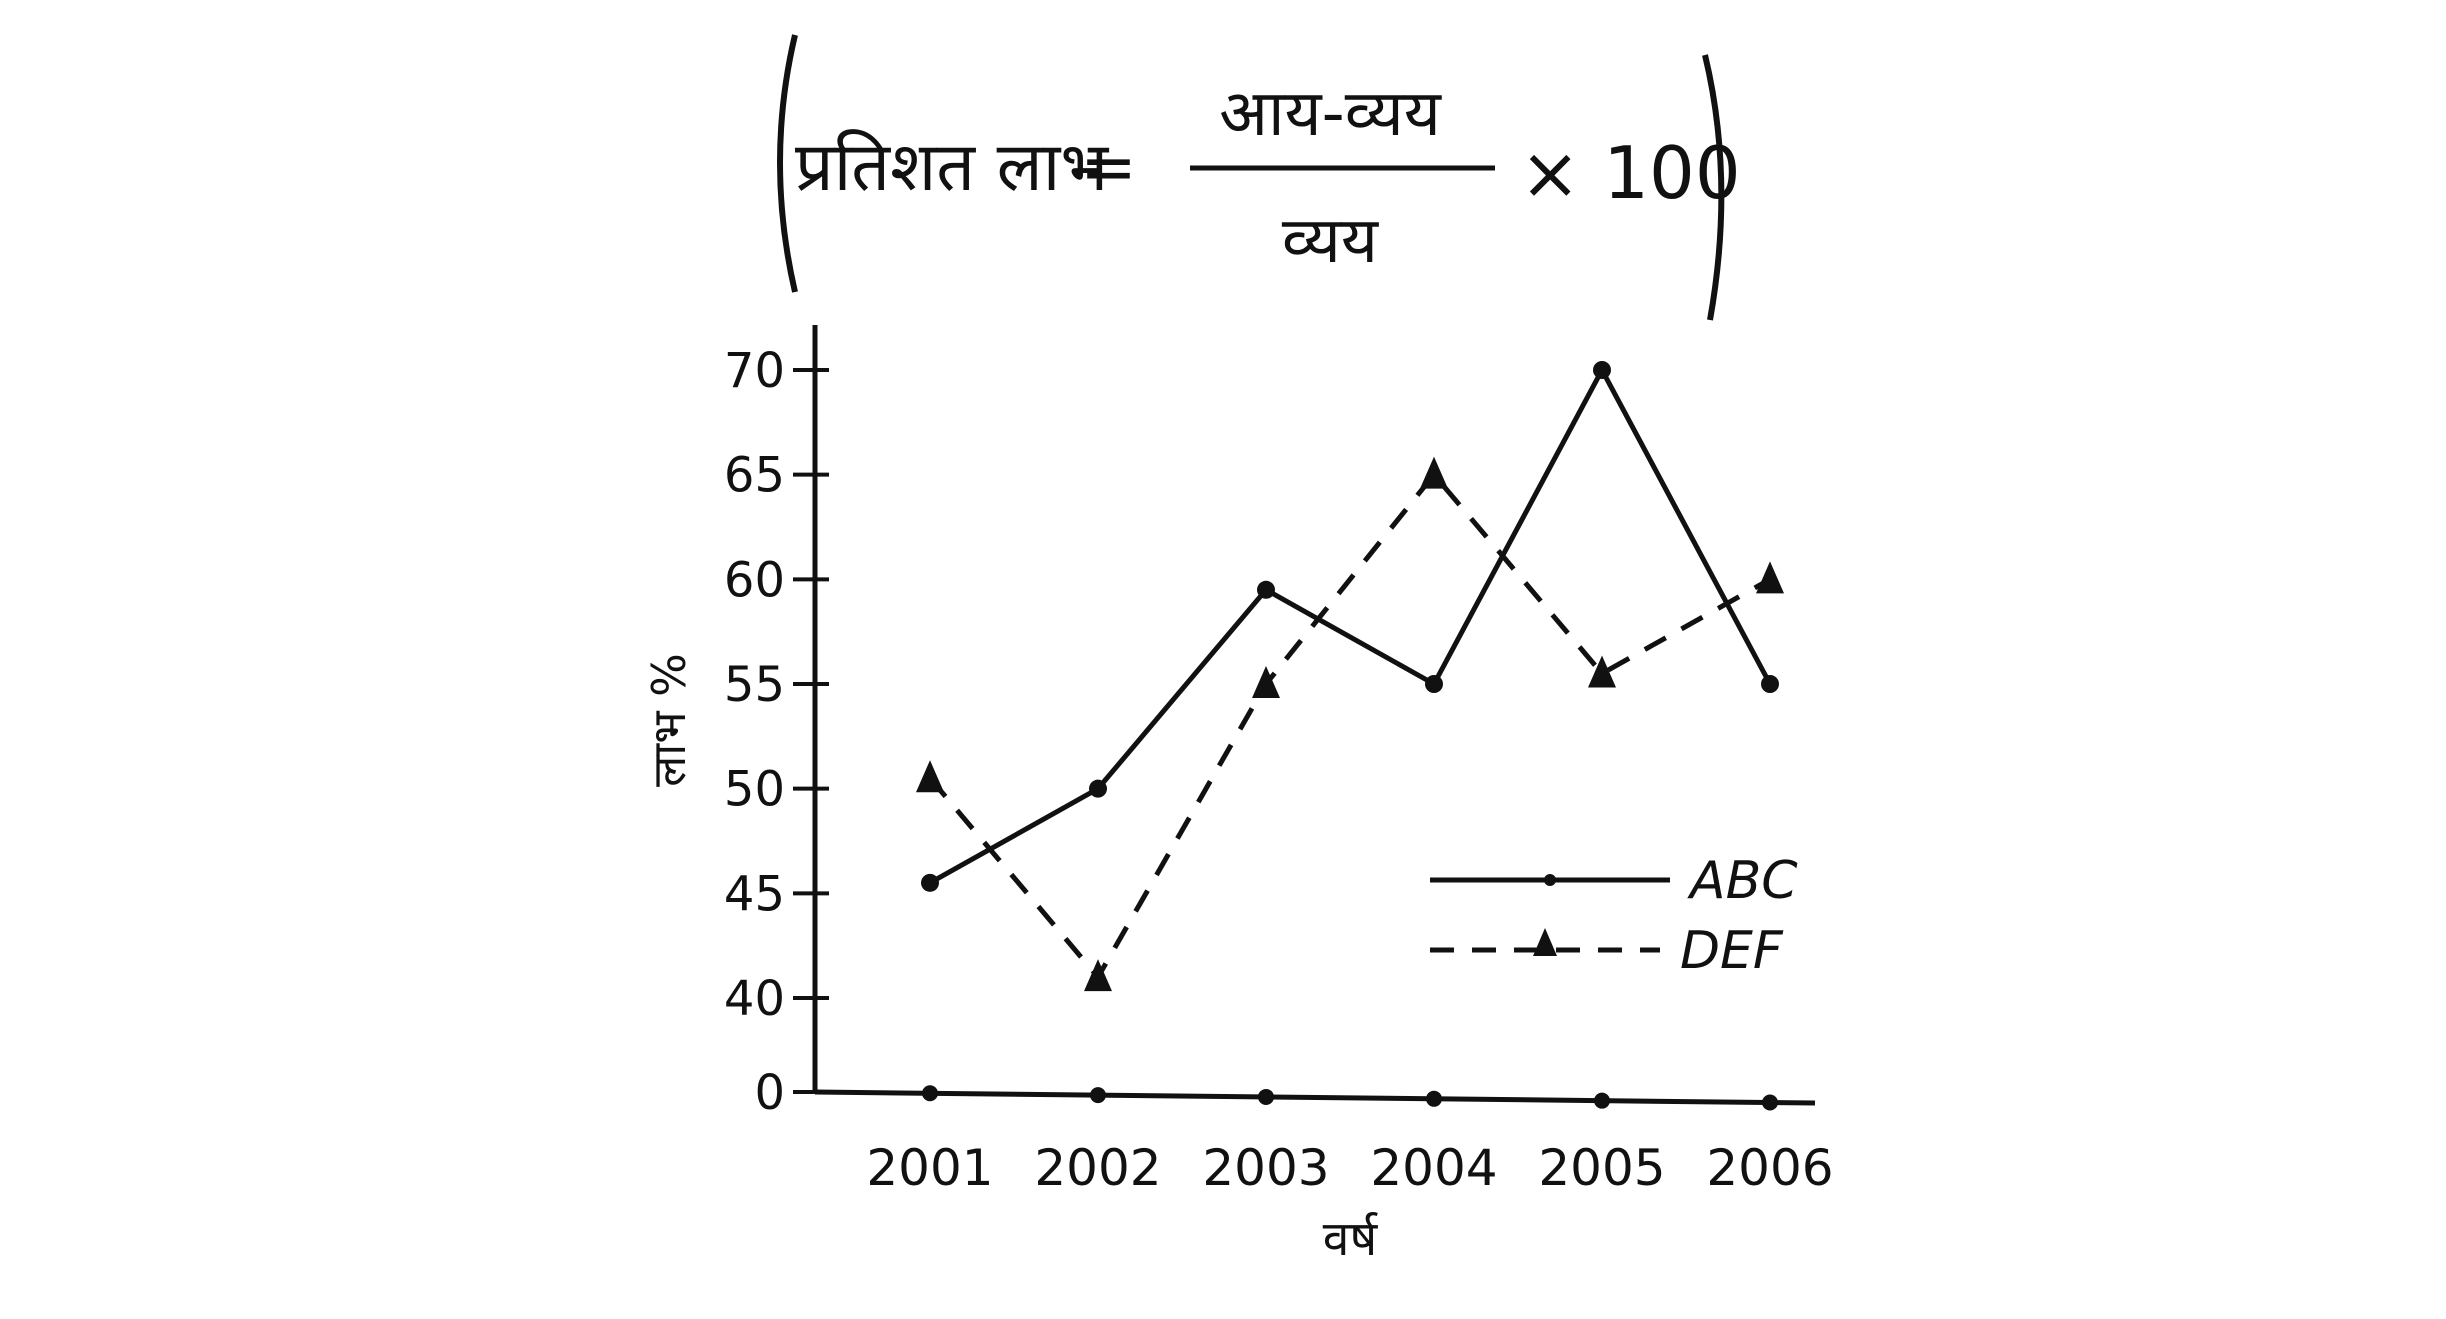 This screenshot has height=1319, width=2446. Describe the element at coordinates (1108, 167) in the screenshot. I see `formula-equals: =` at that location.